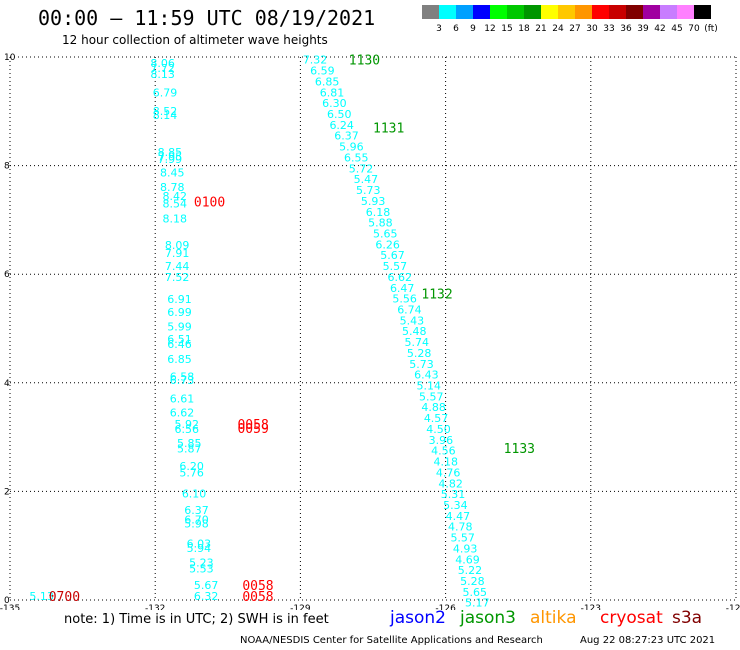 The width and height of the screenshot is (740, 650). What do you see at coordinates (626, 29) in the screenshot?
I see `colorbar-label: 36` at bounding box center [626, 29].